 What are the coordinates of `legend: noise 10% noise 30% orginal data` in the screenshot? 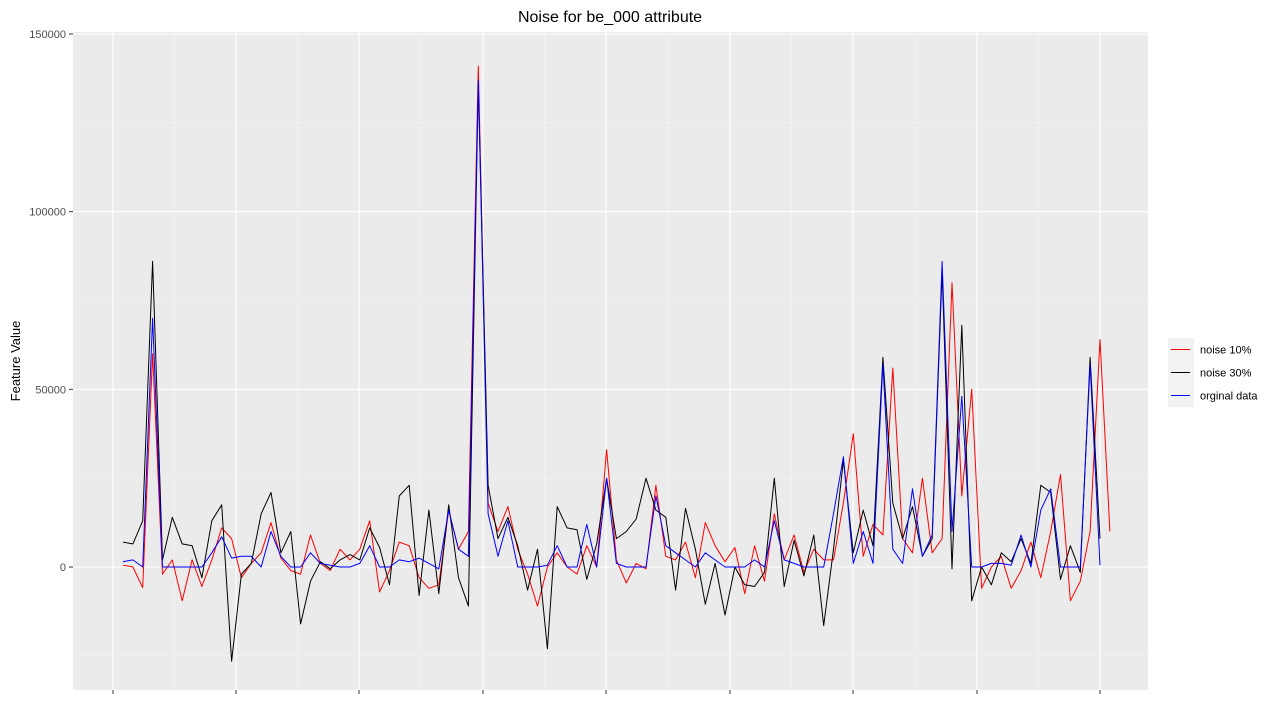 It's located at (1213, 372).